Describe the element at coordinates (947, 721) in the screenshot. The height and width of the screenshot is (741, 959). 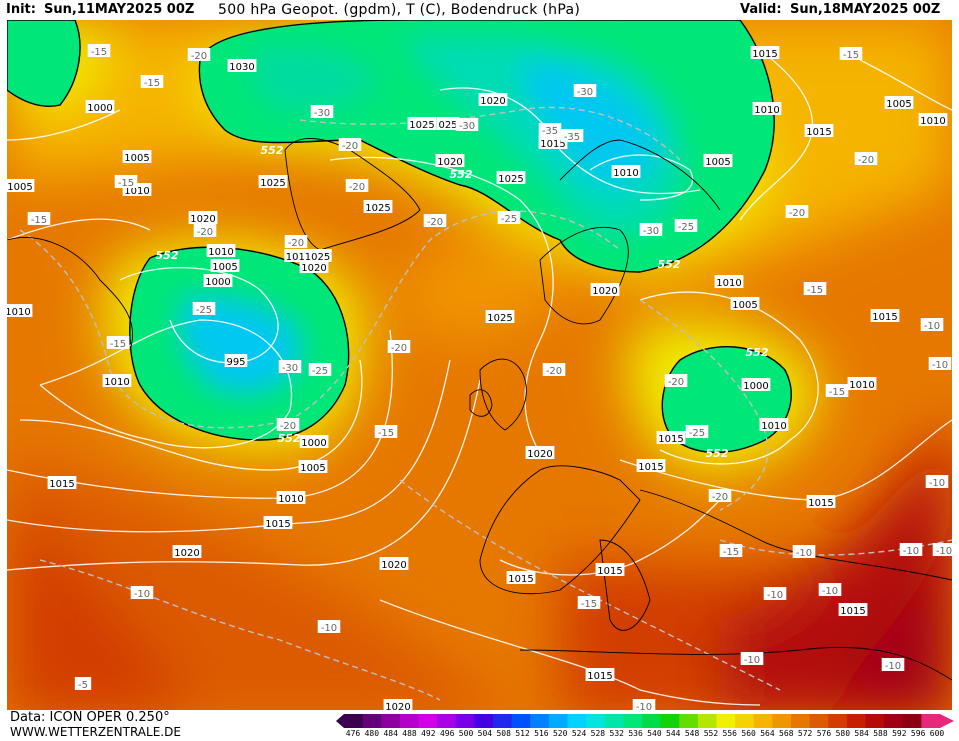
I see `legend-arrow-right` at that location.